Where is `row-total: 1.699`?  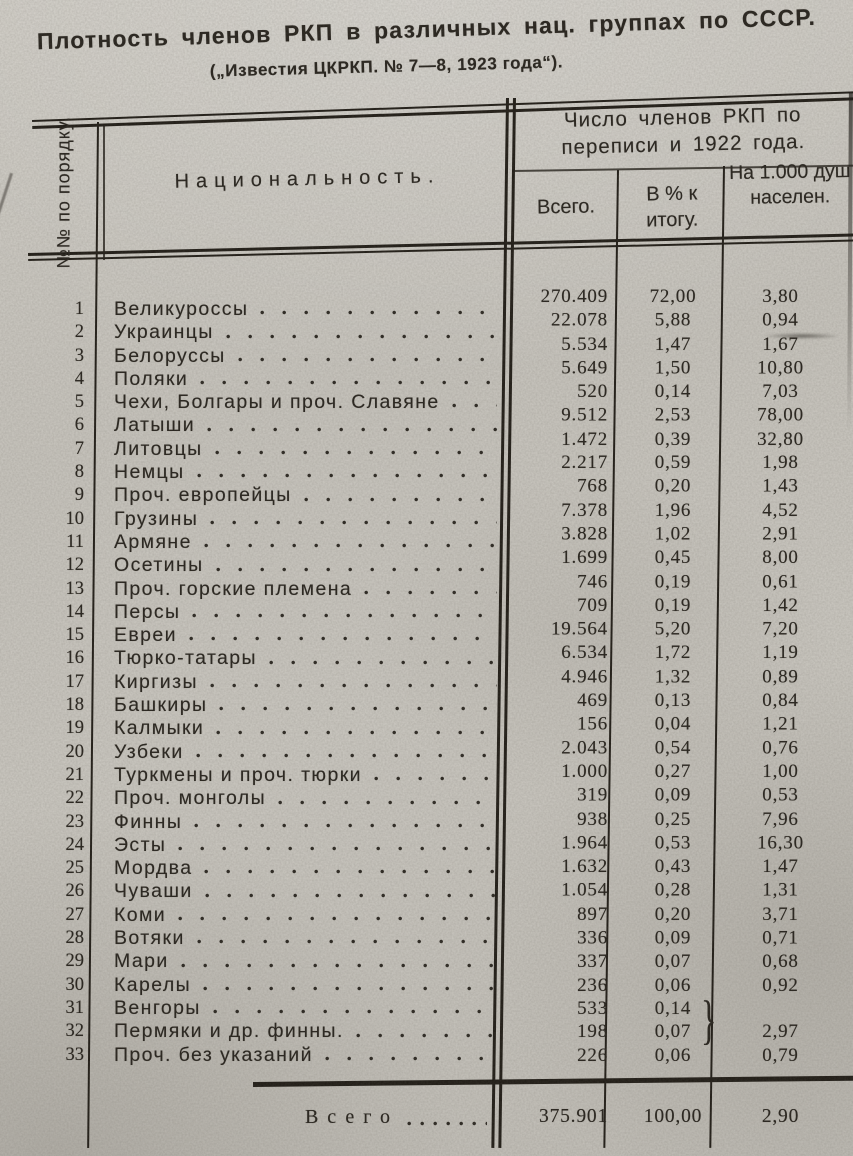 row-total: 1.699 is located at coordinates (584, 558).